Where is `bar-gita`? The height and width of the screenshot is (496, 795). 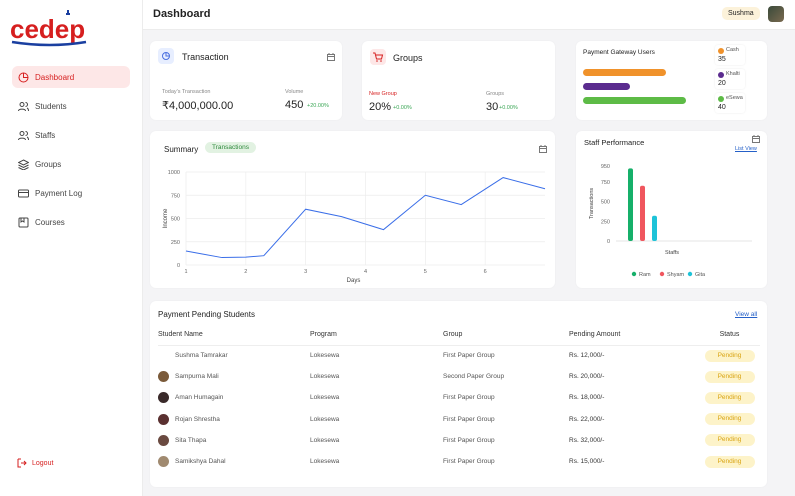 bar-gita is located at coordinates (654, 228).